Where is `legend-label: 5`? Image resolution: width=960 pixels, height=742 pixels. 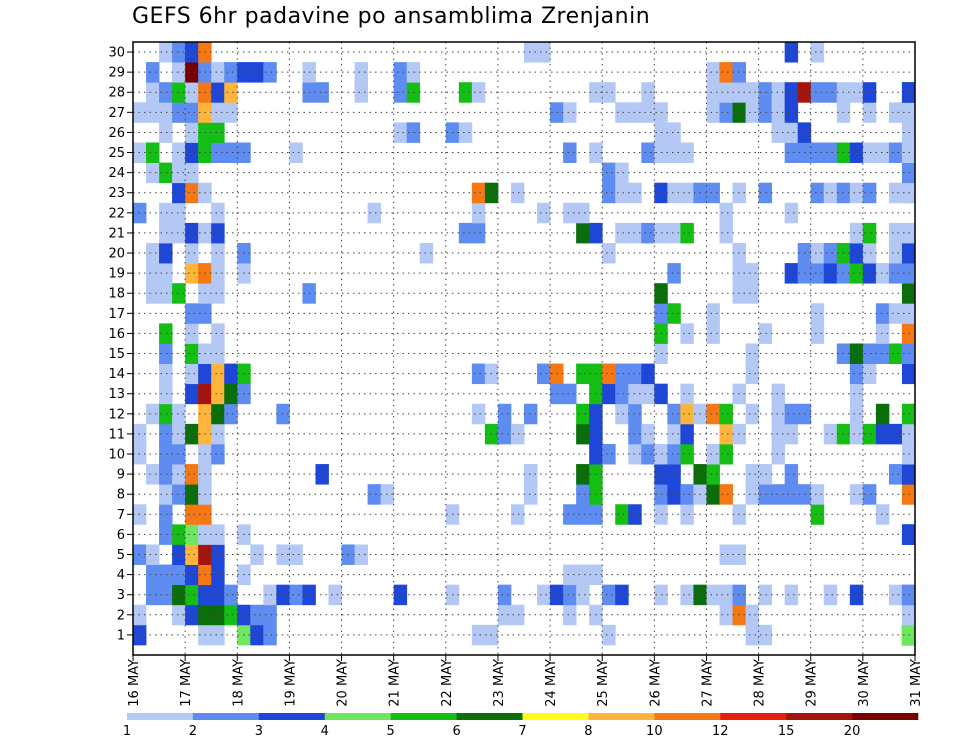 legend-label: 5 is located at coordinates (391, 731).